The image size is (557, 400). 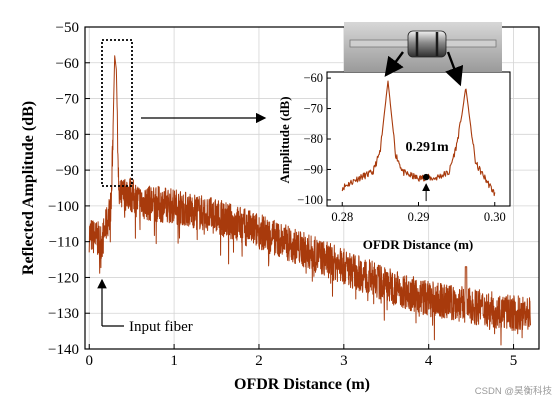 I want to click on main-y-tick-label: −120, so click(x=63, y=278).